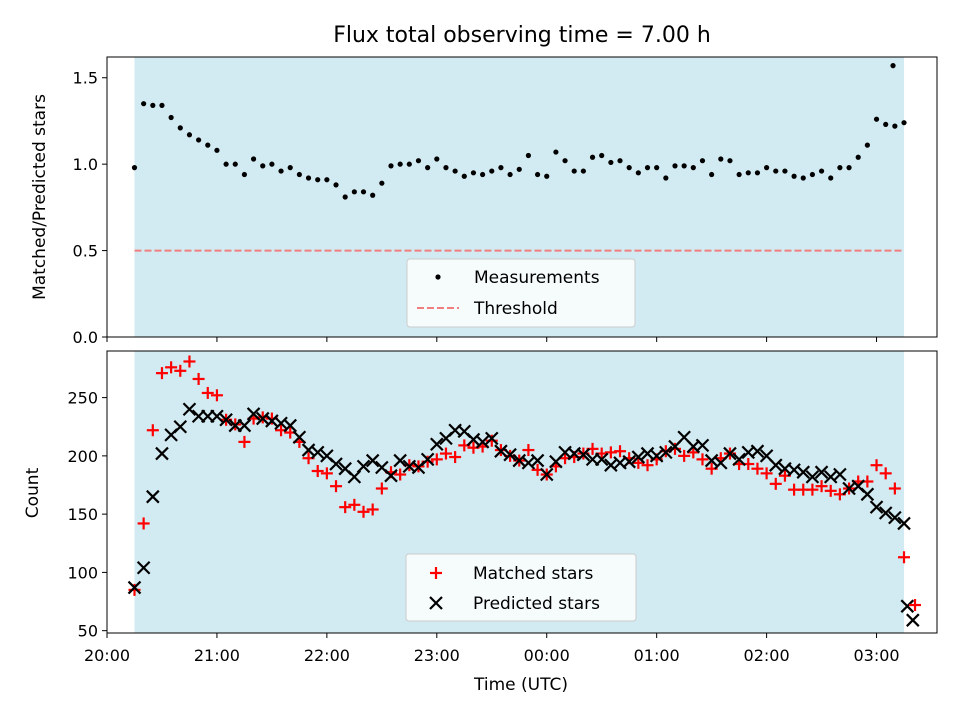 The height and width of the screenshot is (720, 960). What do you see at coordinates (536, 604) in the screenshot?
I see `legend-label-predicted: Predicted stars` at bounding box center [536, 604].